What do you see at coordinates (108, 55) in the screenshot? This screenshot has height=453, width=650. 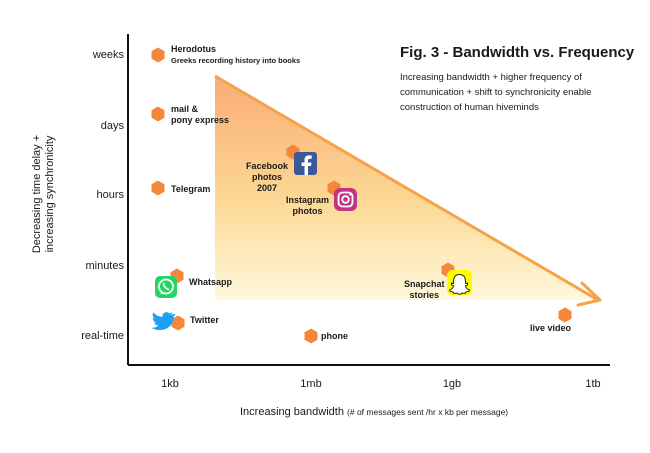 I see `y-tick-weeks: weeks` at bounding box center [108, 55].